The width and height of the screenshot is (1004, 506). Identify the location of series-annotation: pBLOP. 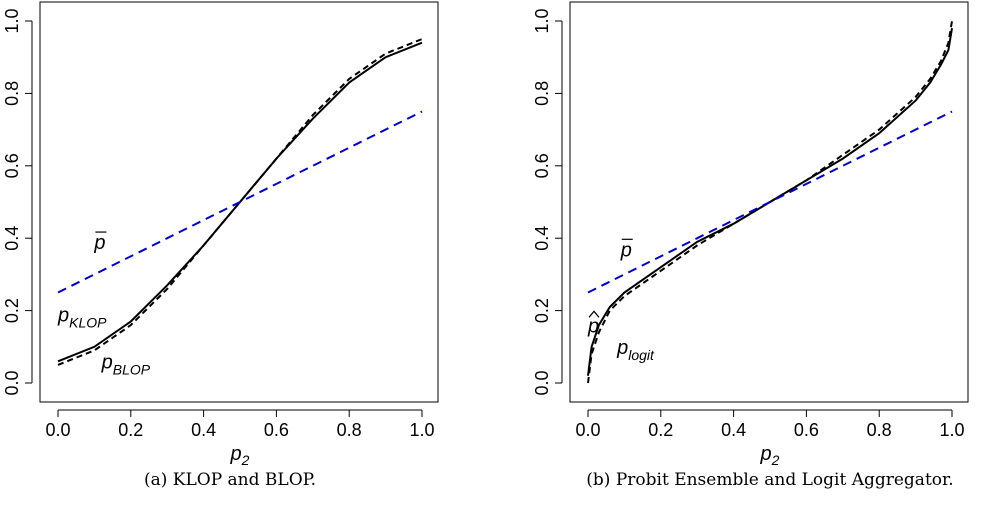
(126, 365).